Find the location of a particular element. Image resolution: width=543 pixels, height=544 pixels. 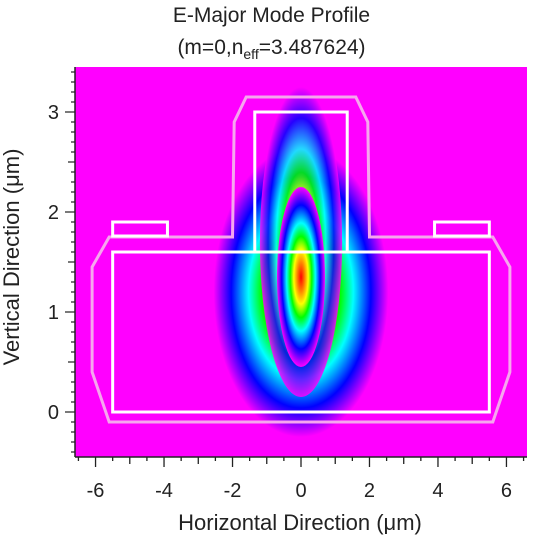

chart-subtitle: (m=0,neff=3.487624) is located at coordinates (271, 49).